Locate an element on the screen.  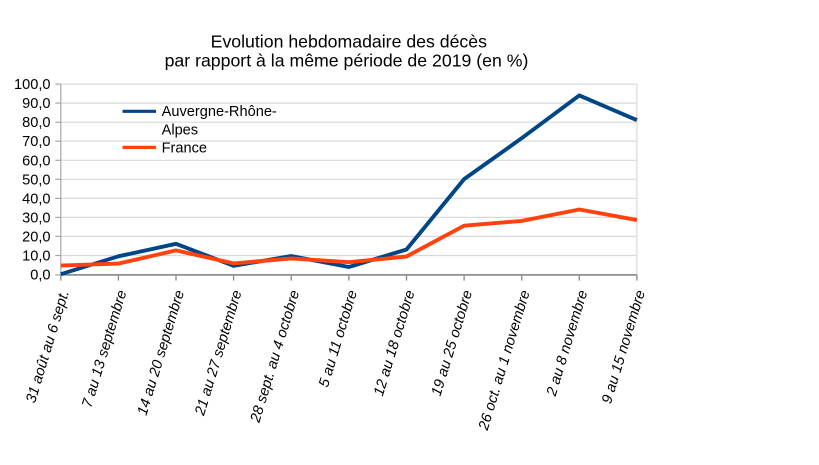
svg-text: 40,0 is located at coordinates (36, 199).